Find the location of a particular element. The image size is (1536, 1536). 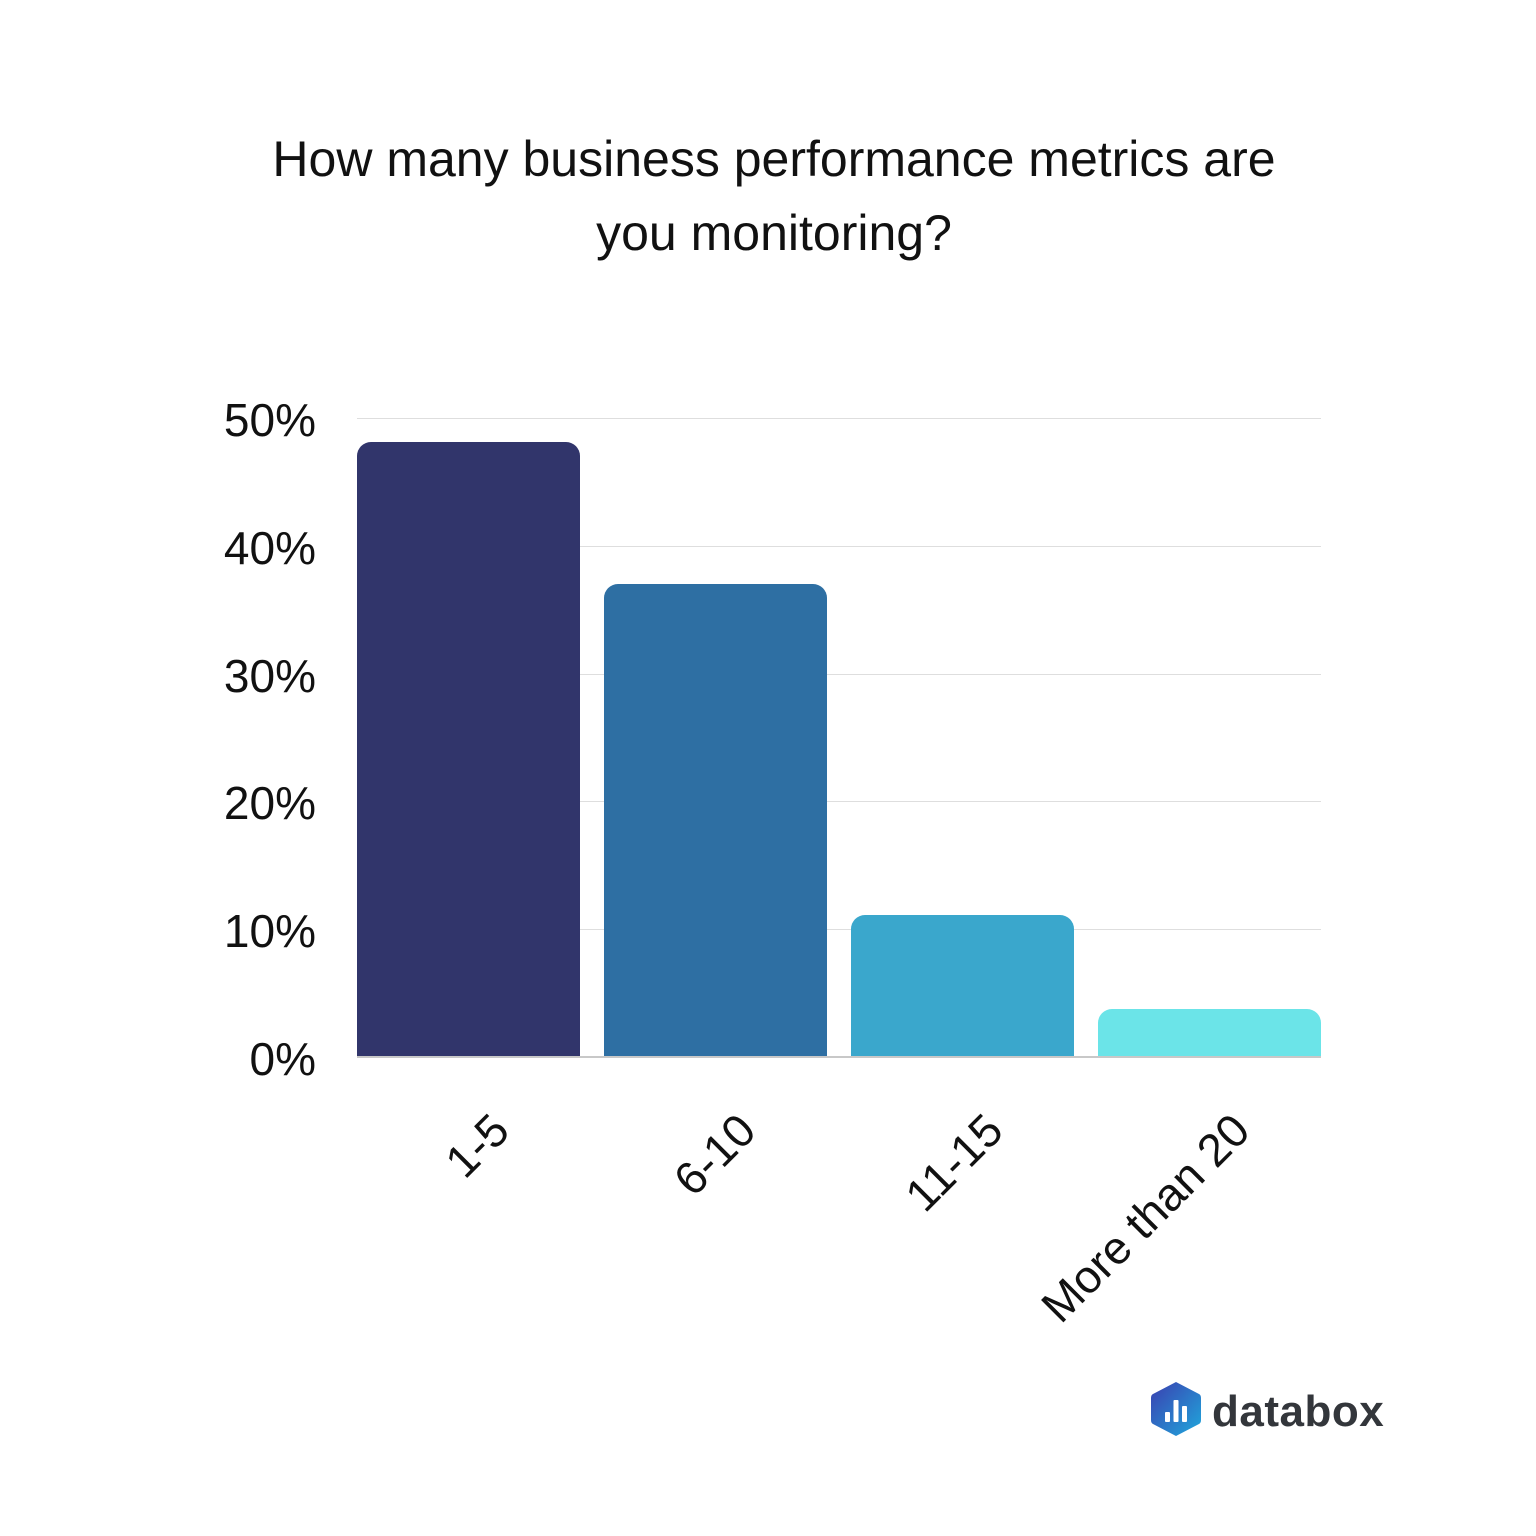

chart-title-line-2: you monitoring? is located at coordinates (774, 233).